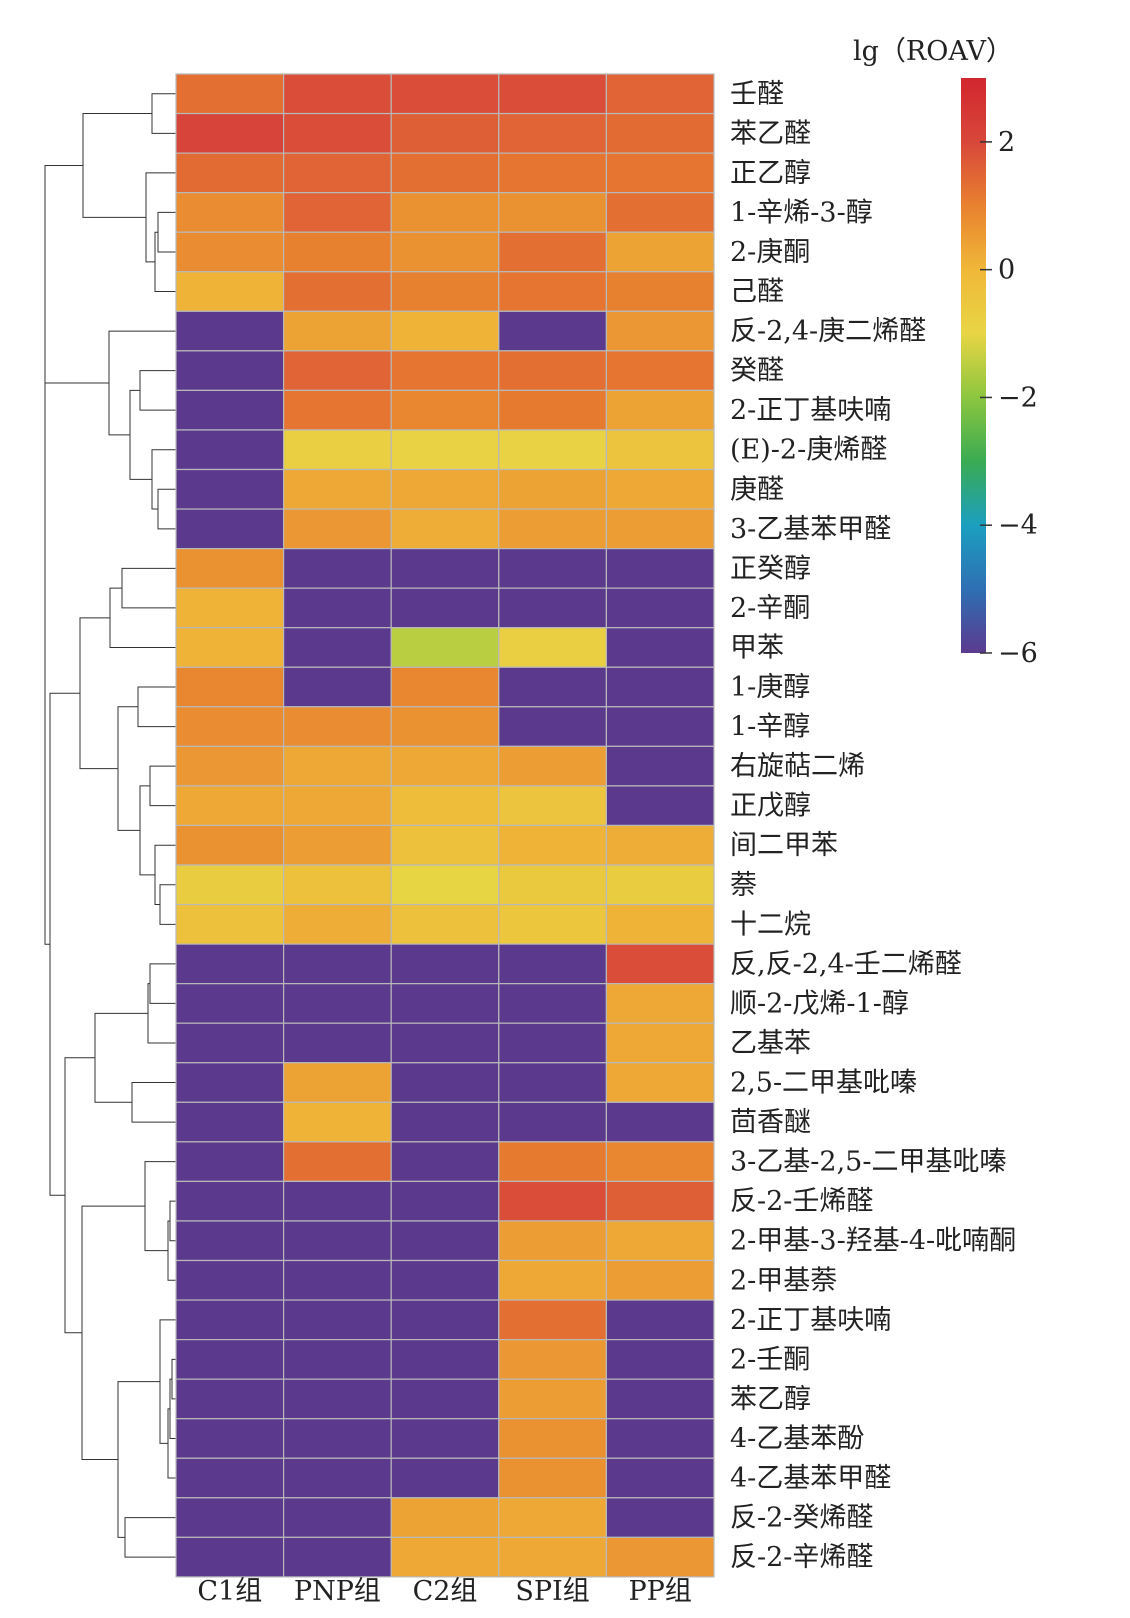  I want to click on row-label: 2-正丁基呋喃, so click(810, 1320).